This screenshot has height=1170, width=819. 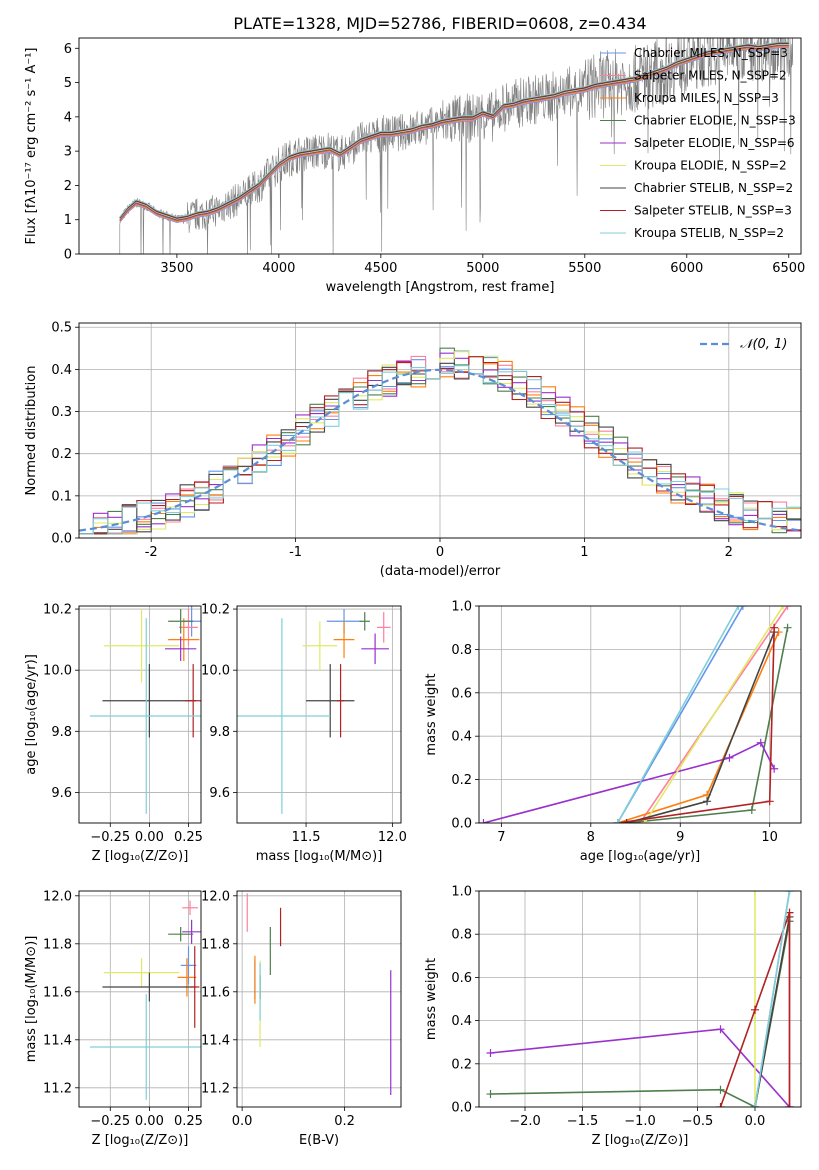 What do you see at coordinates (713, 211) in the screenshot?
I see `legend-entry: Salpeter STELIB, N_SSP=3` at bounding box center [713, 211].